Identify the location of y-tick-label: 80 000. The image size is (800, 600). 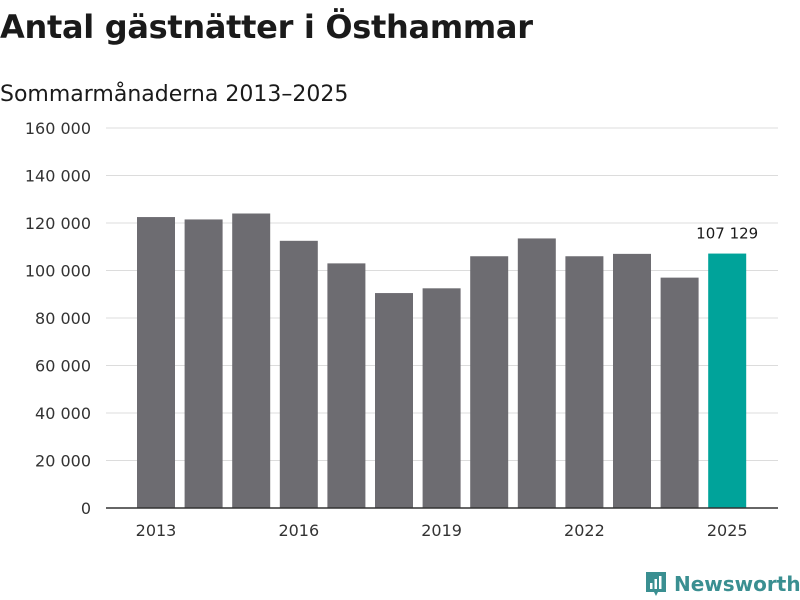
(63, 318).